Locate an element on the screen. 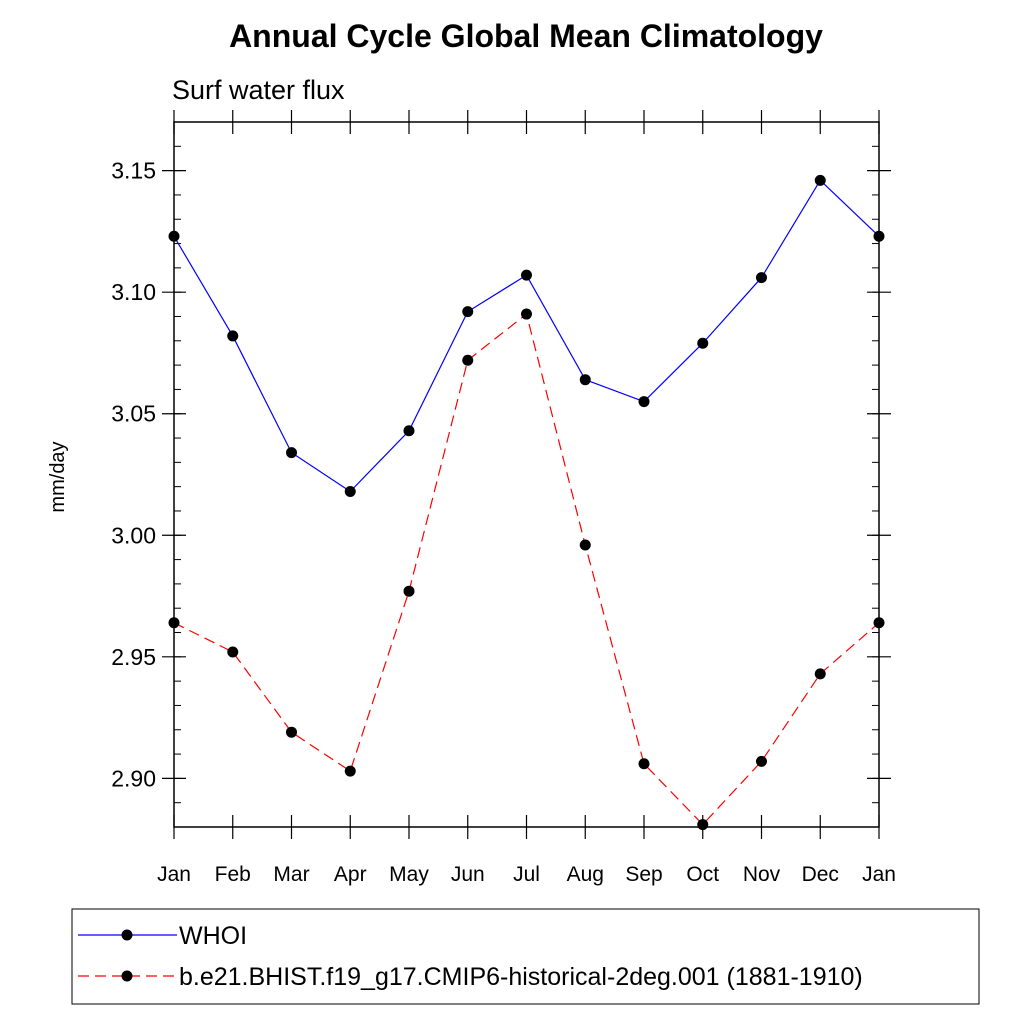 The image size is (1024, 1024). y-tick-label: 3.05 is located at coordinates (133, 414).